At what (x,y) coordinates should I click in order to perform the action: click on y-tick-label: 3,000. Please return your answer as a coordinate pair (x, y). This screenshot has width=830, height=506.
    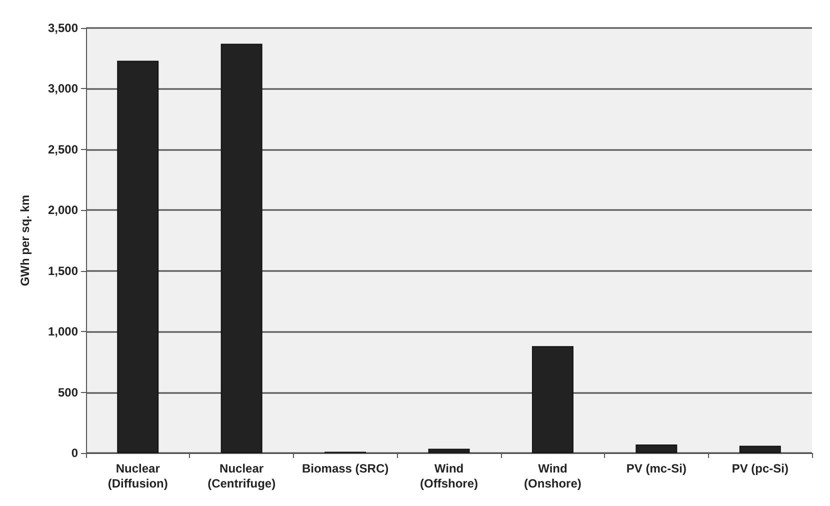
    Looking at the image, I should click on (63, 89).